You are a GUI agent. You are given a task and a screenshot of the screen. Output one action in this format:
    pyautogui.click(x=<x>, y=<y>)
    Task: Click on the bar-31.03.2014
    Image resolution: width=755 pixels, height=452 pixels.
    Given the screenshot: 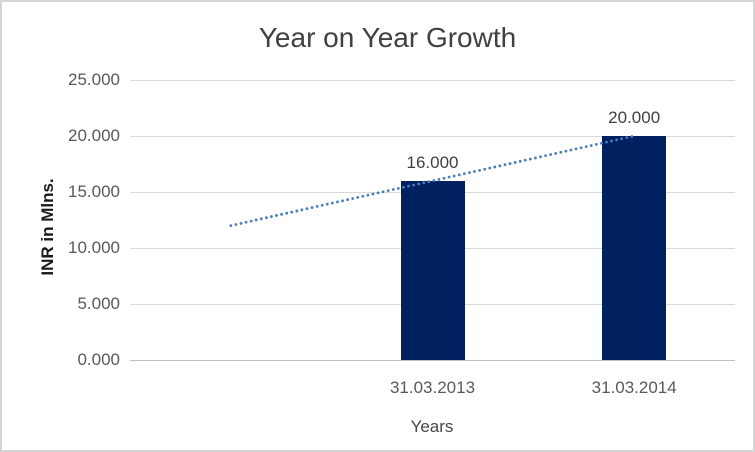 What is the action you would take?
    pyautogui.click(x=634, y=248)
    